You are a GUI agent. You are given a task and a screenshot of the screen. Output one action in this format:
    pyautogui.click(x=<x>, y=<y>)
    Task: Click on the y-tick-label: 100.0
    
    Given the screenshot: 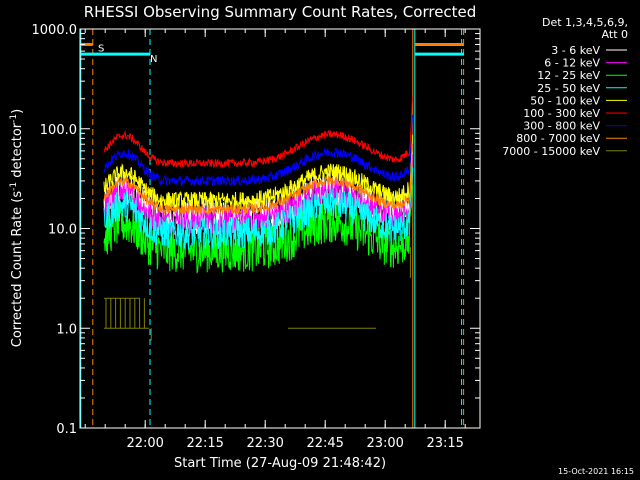 What is the action you would take?
    pyautogui.click(x=58, y=130)
    